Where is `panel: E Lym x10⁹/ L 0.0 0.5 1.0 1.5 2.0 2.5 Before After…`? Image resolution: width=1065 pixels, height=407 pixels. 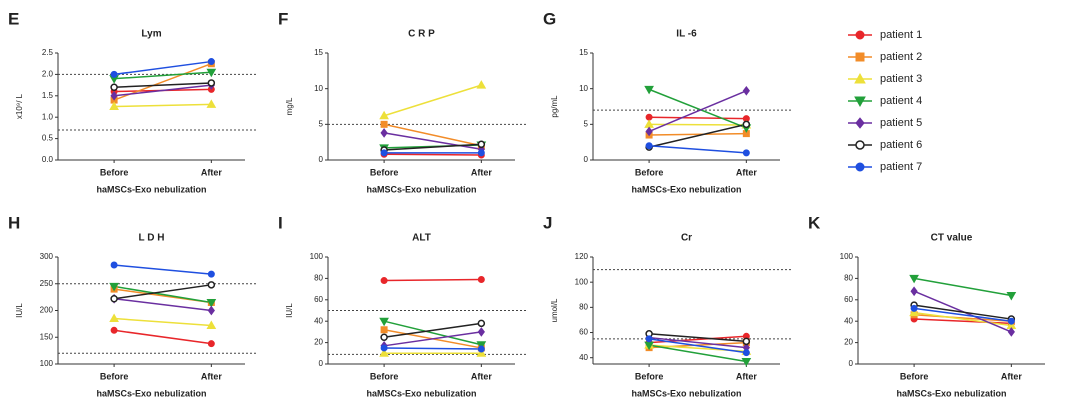 panel: E Lym x10⁹/ L 0.0 0.5 1.0 1.5 2.0 2.5 Before After… is located at coordinates (132, 101).